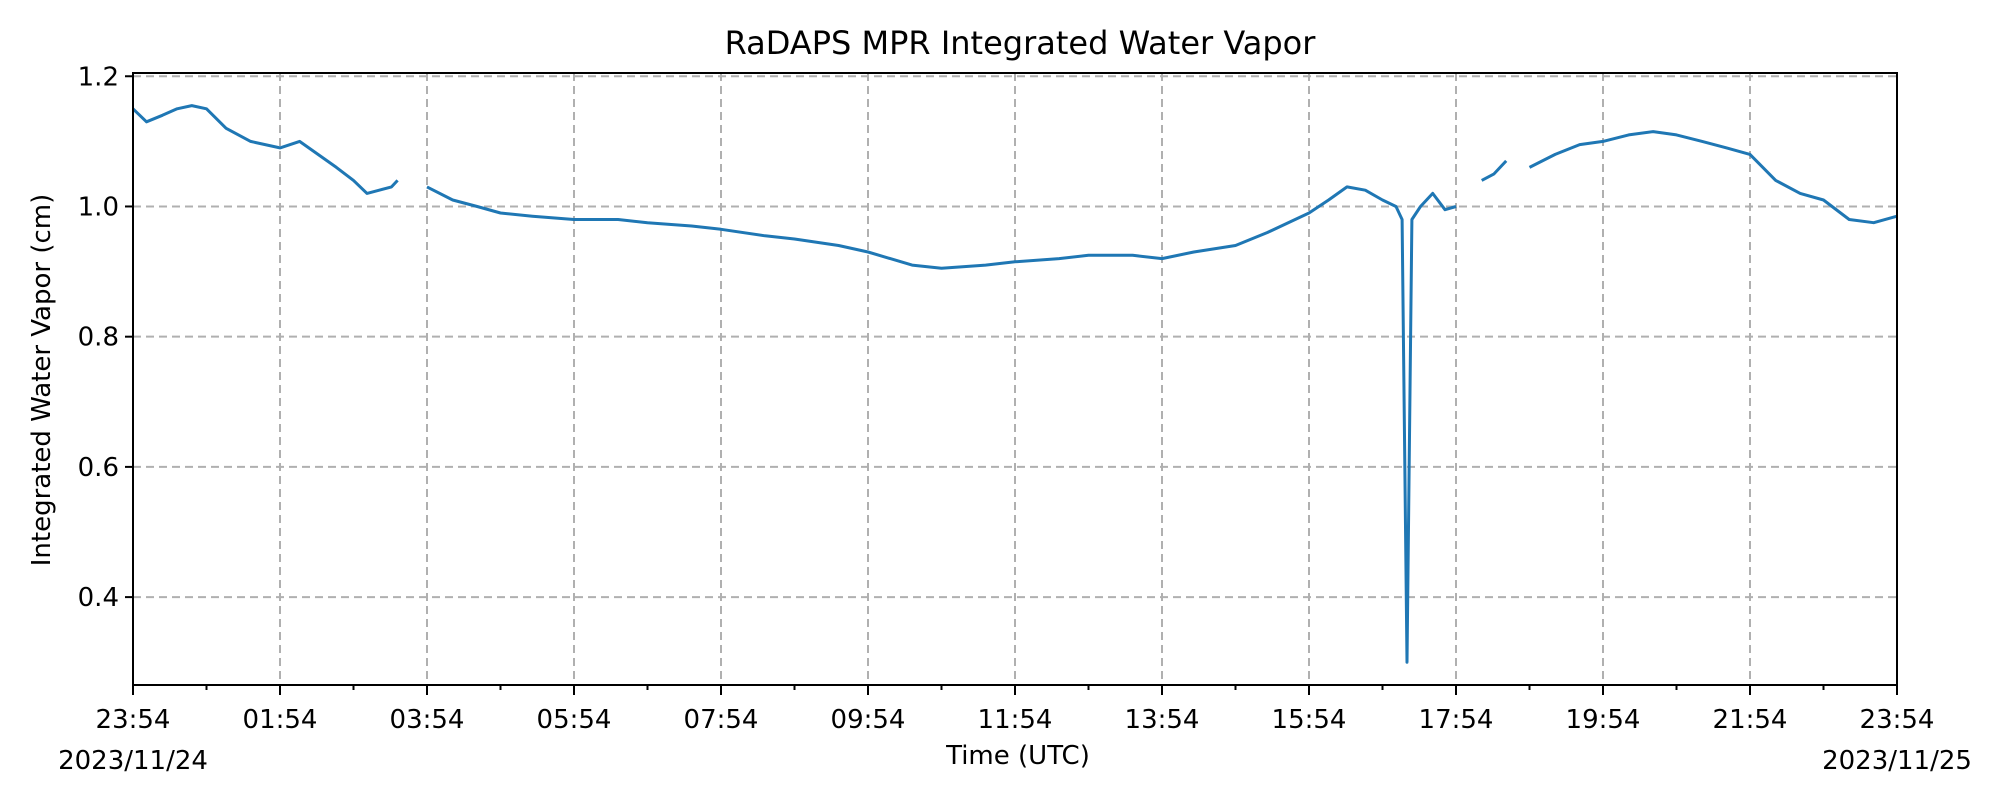  I want to click on y-tick-label: 1.2, so click(98, 77).